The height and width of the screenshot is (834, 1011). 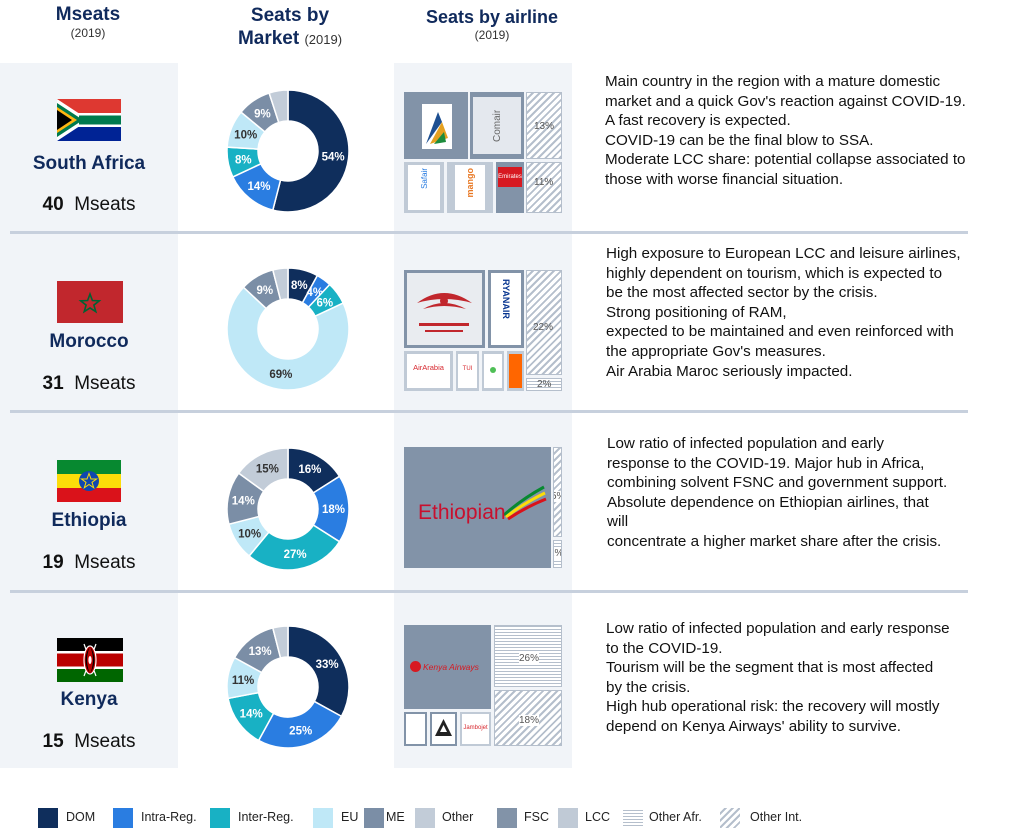 I want to click on donut-label: 25%, so click(x=300, y=732).